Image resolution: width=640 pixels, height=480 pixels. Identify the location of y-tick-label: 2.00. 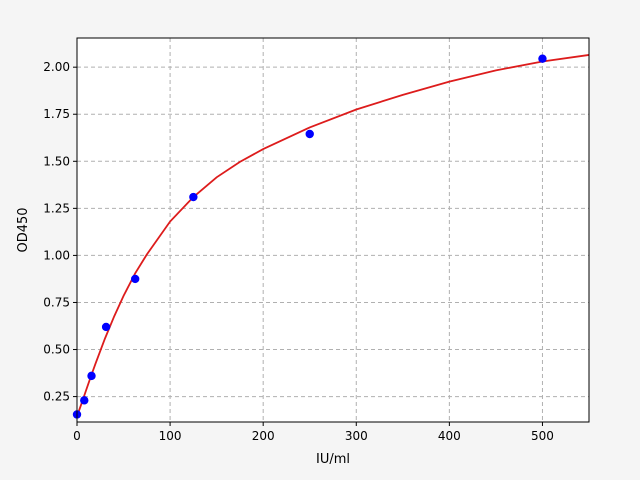
(56, 67).